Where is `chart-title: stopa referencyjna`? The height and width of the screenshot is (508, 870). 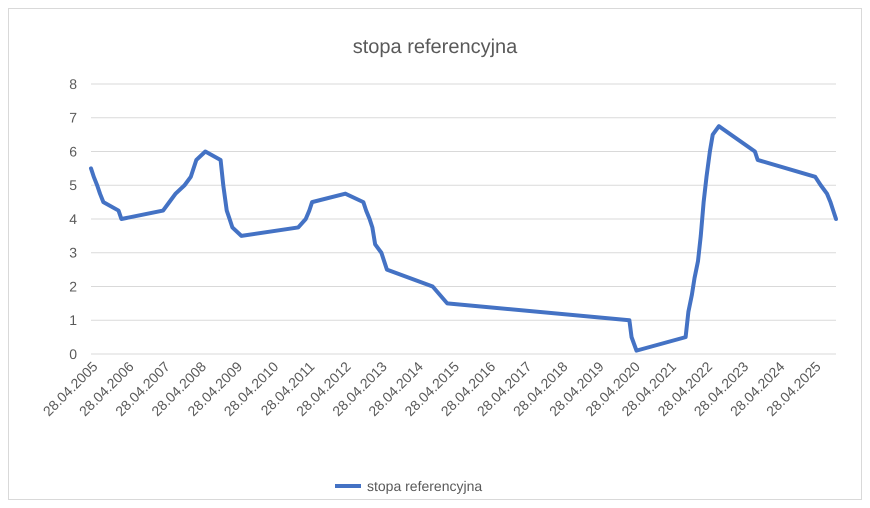 chart-title: stopa referencyjna is located at coordinates (435, 47).